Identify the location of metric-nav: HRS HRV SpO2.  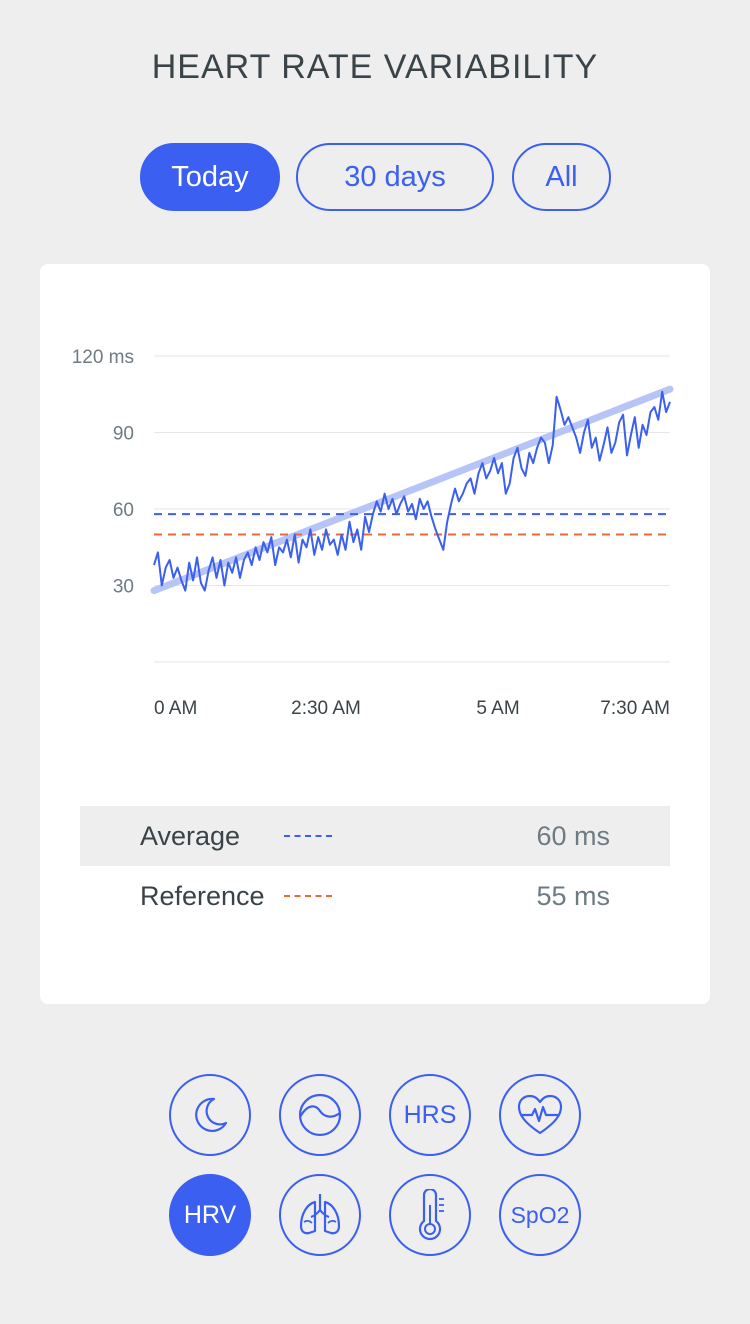
(375, 1167).